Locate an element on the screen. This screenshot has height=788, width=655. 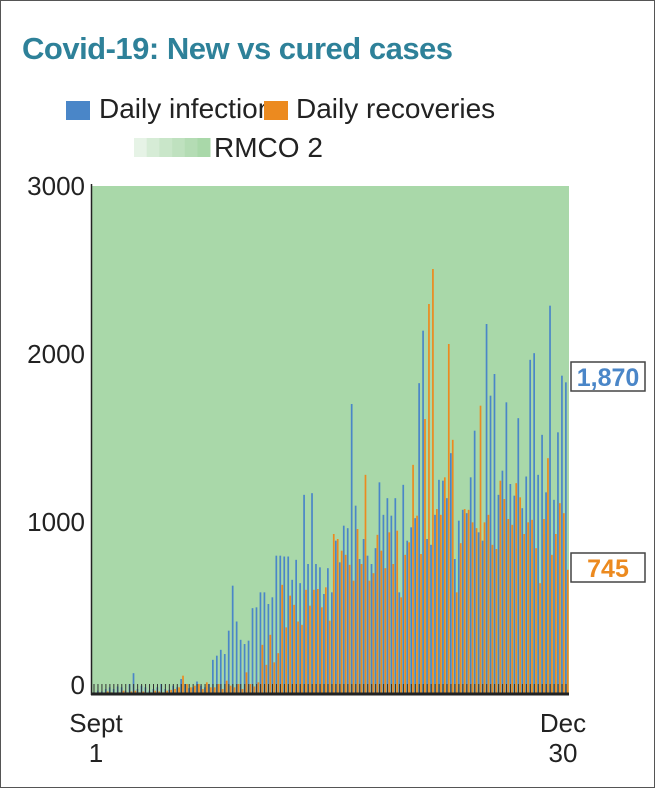
legend-swatch-segment is located at coordinates (191, 147).